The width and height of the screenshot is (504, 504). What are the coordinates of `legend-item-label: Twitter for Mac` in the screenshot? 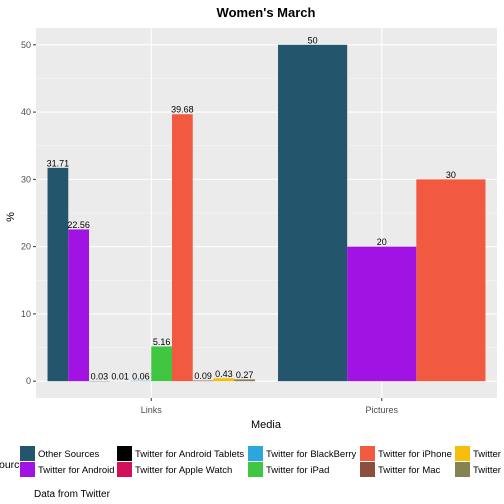 It's located at (409, 470).